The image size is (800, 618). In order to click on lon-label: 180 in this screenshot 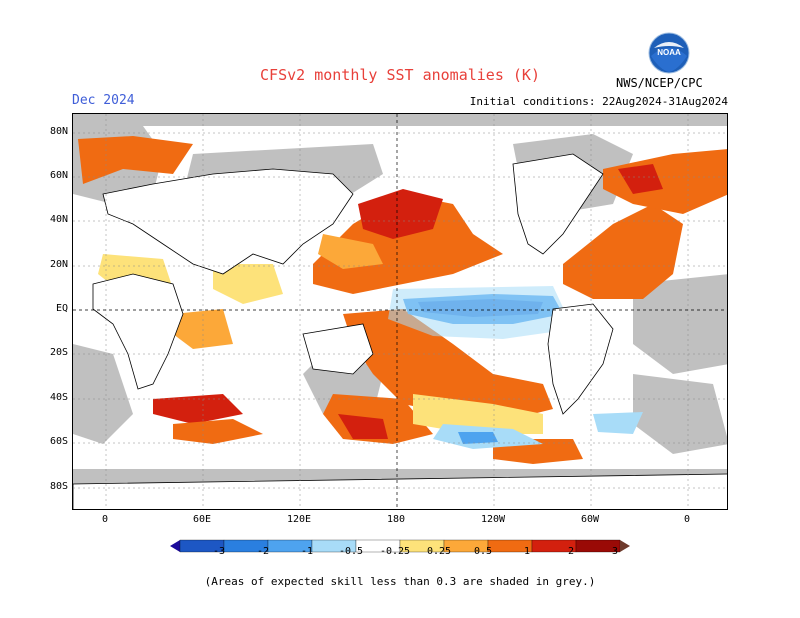, I will do `click(396, 519)`.